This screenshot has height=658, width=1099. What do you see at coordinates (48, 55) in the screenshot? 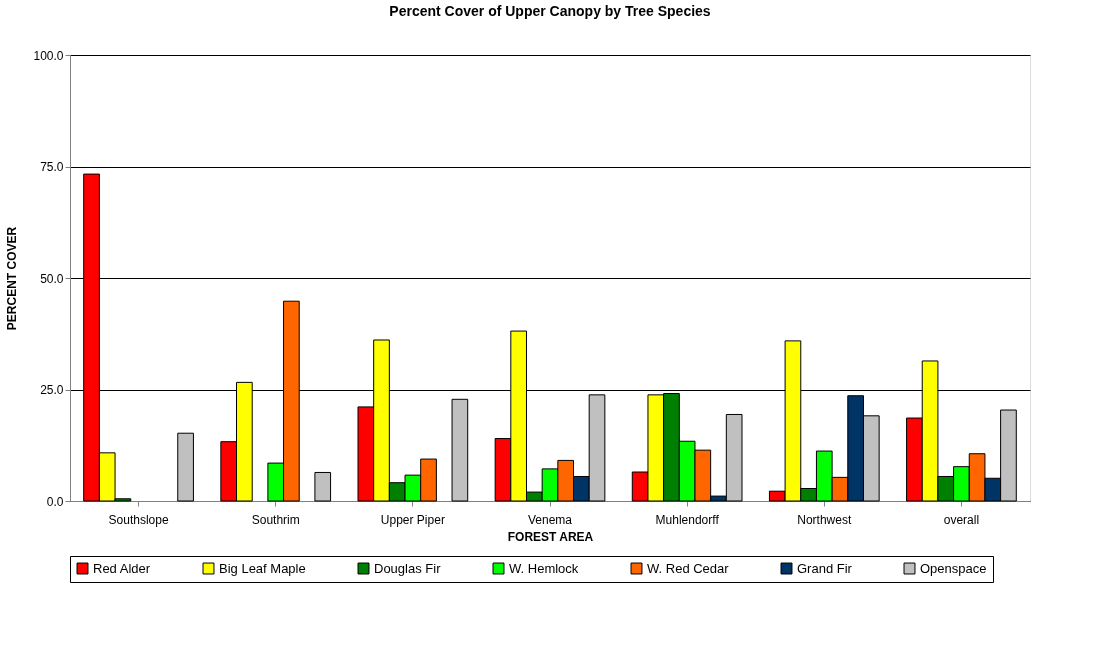
I see `y-tick-label: 100.0` at bounding box center [48, 55].